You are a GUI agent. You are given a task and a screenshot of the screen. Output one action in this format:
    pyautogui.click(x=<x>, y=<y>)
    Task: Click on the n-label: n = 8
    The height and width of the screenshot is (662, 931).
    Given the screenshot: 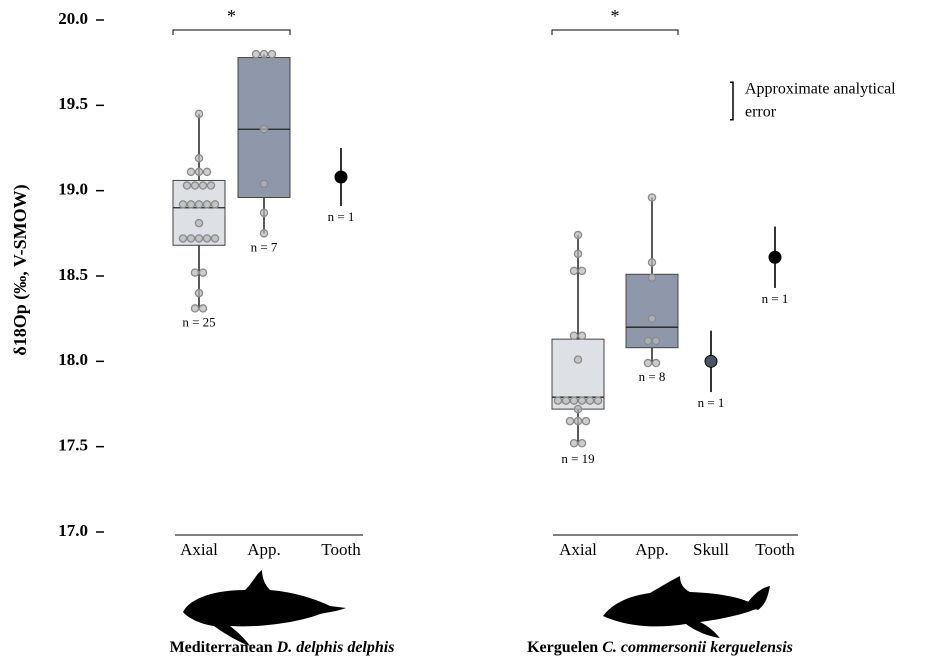 What is the action you would take?
    pyautogui.click(x=652, y=376)
    